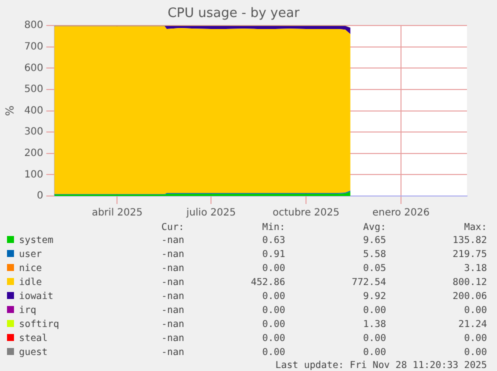 The image size is (497, 371). I want to click on y-tick-label: 600, so click(34, 68).